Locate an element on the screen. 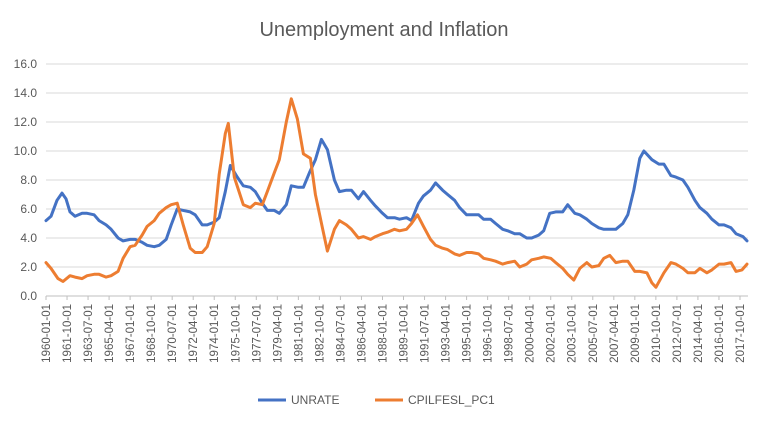 The image size is (768, 421). x-tick-label: 1975-10-01 is located at coordinates (236, 333).